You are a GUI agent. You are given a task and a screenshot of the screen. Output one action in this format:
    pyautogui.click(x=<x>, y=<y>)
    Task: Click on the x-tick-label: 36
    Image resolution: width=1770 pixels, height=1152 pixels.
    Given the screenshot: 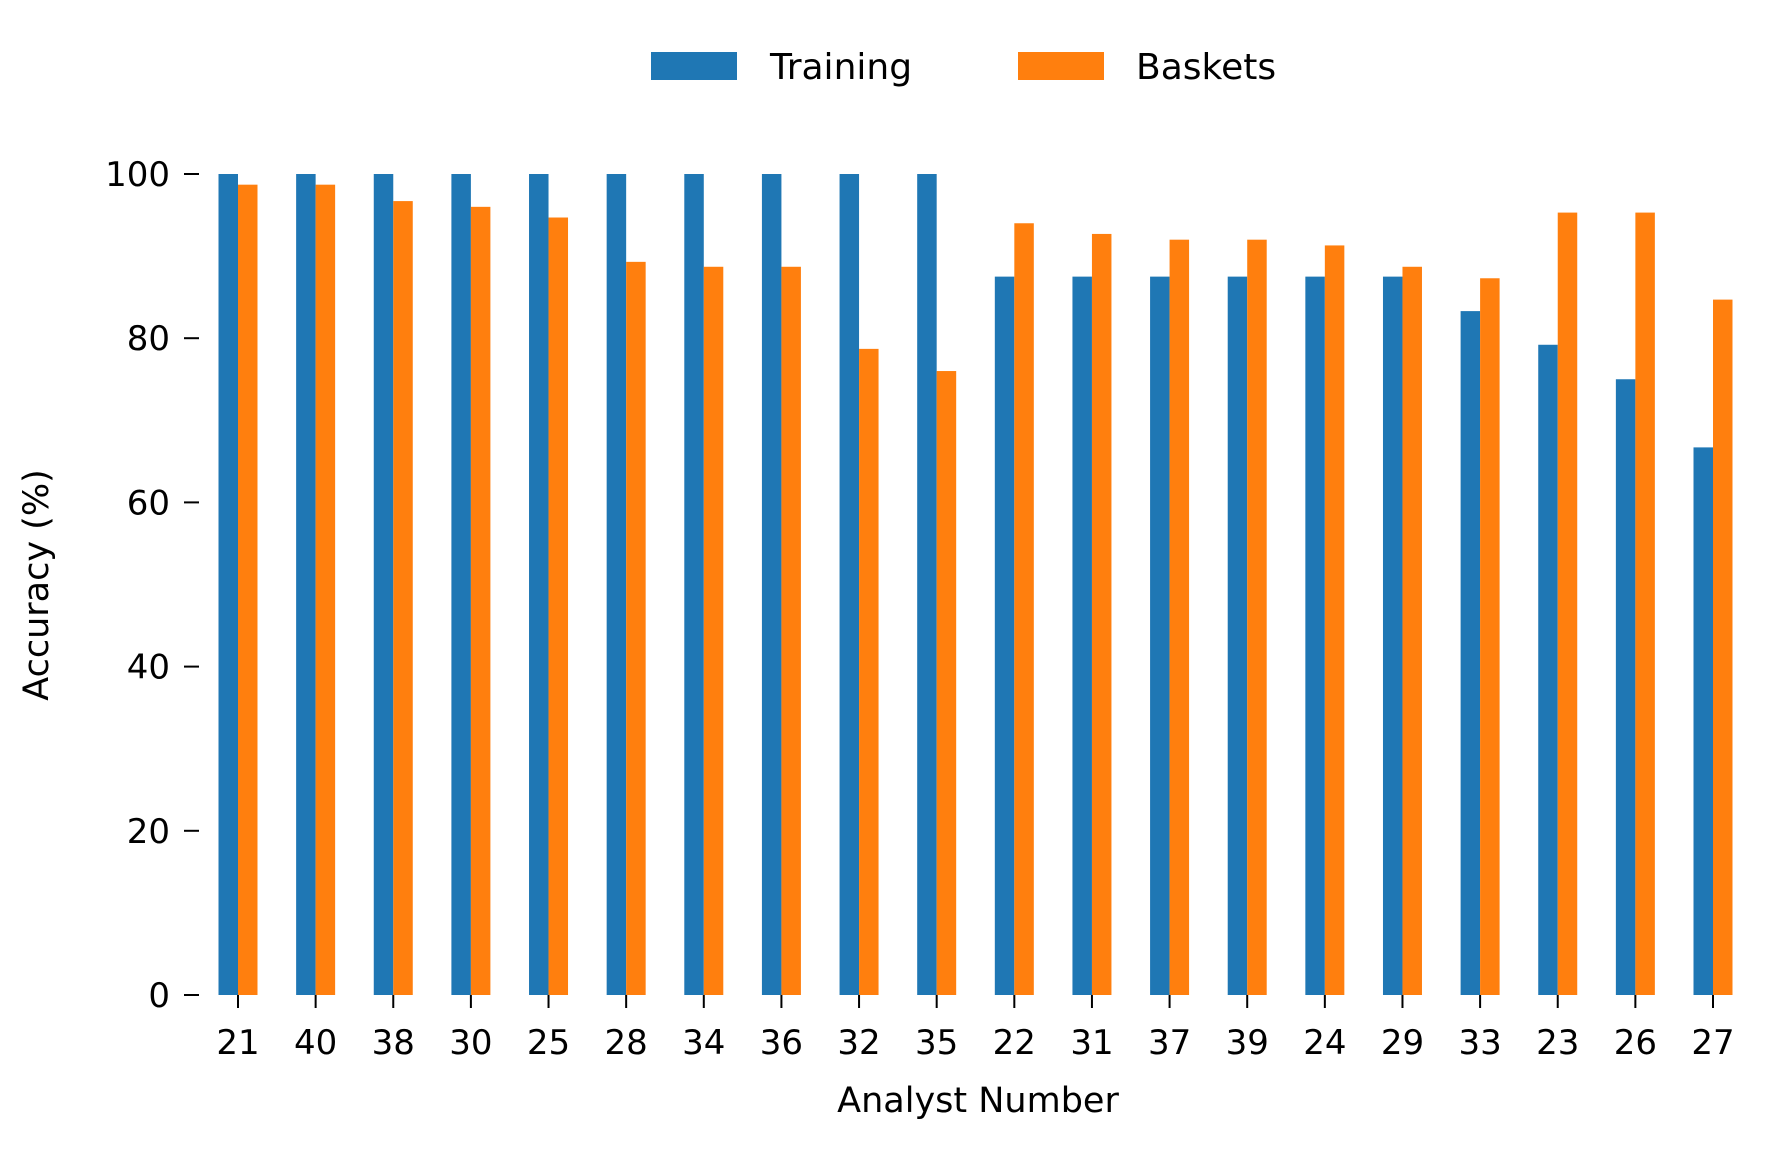 What is the action you would take?
    pyautogui.click(x=781, y=1043)
    